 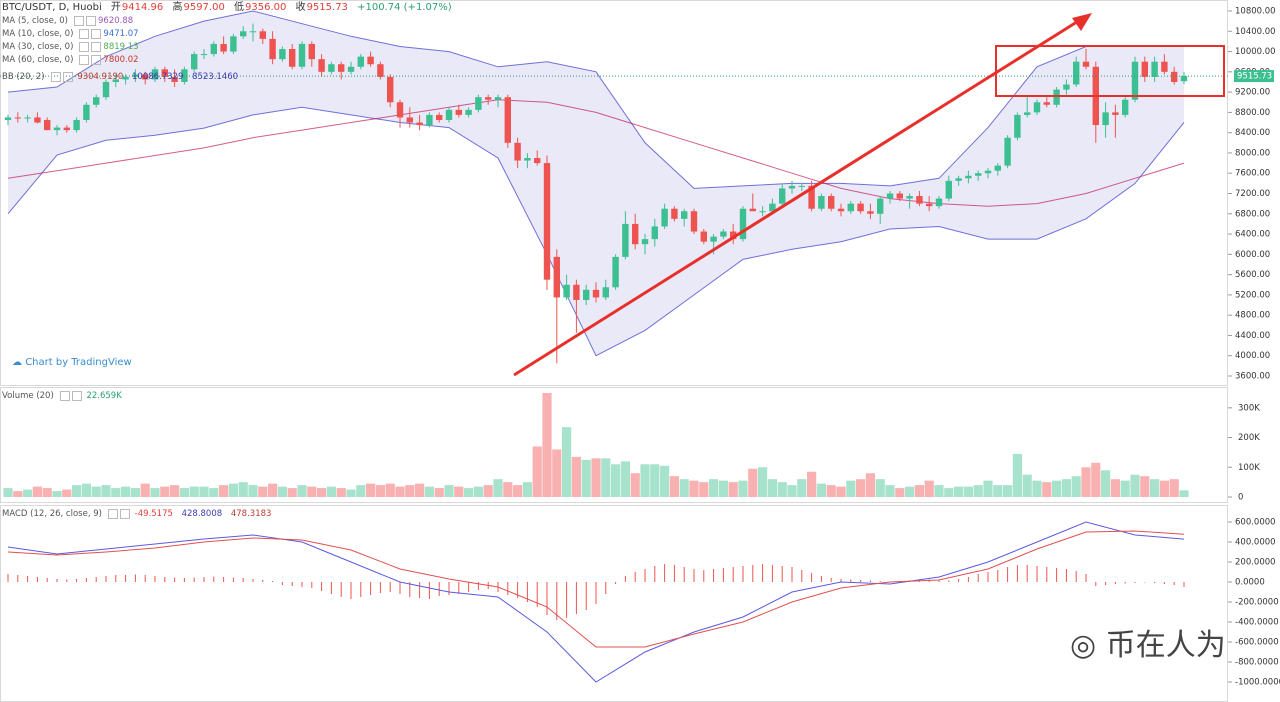 I want to click on legend-value: 7800.02, so click(x=121, y=60).